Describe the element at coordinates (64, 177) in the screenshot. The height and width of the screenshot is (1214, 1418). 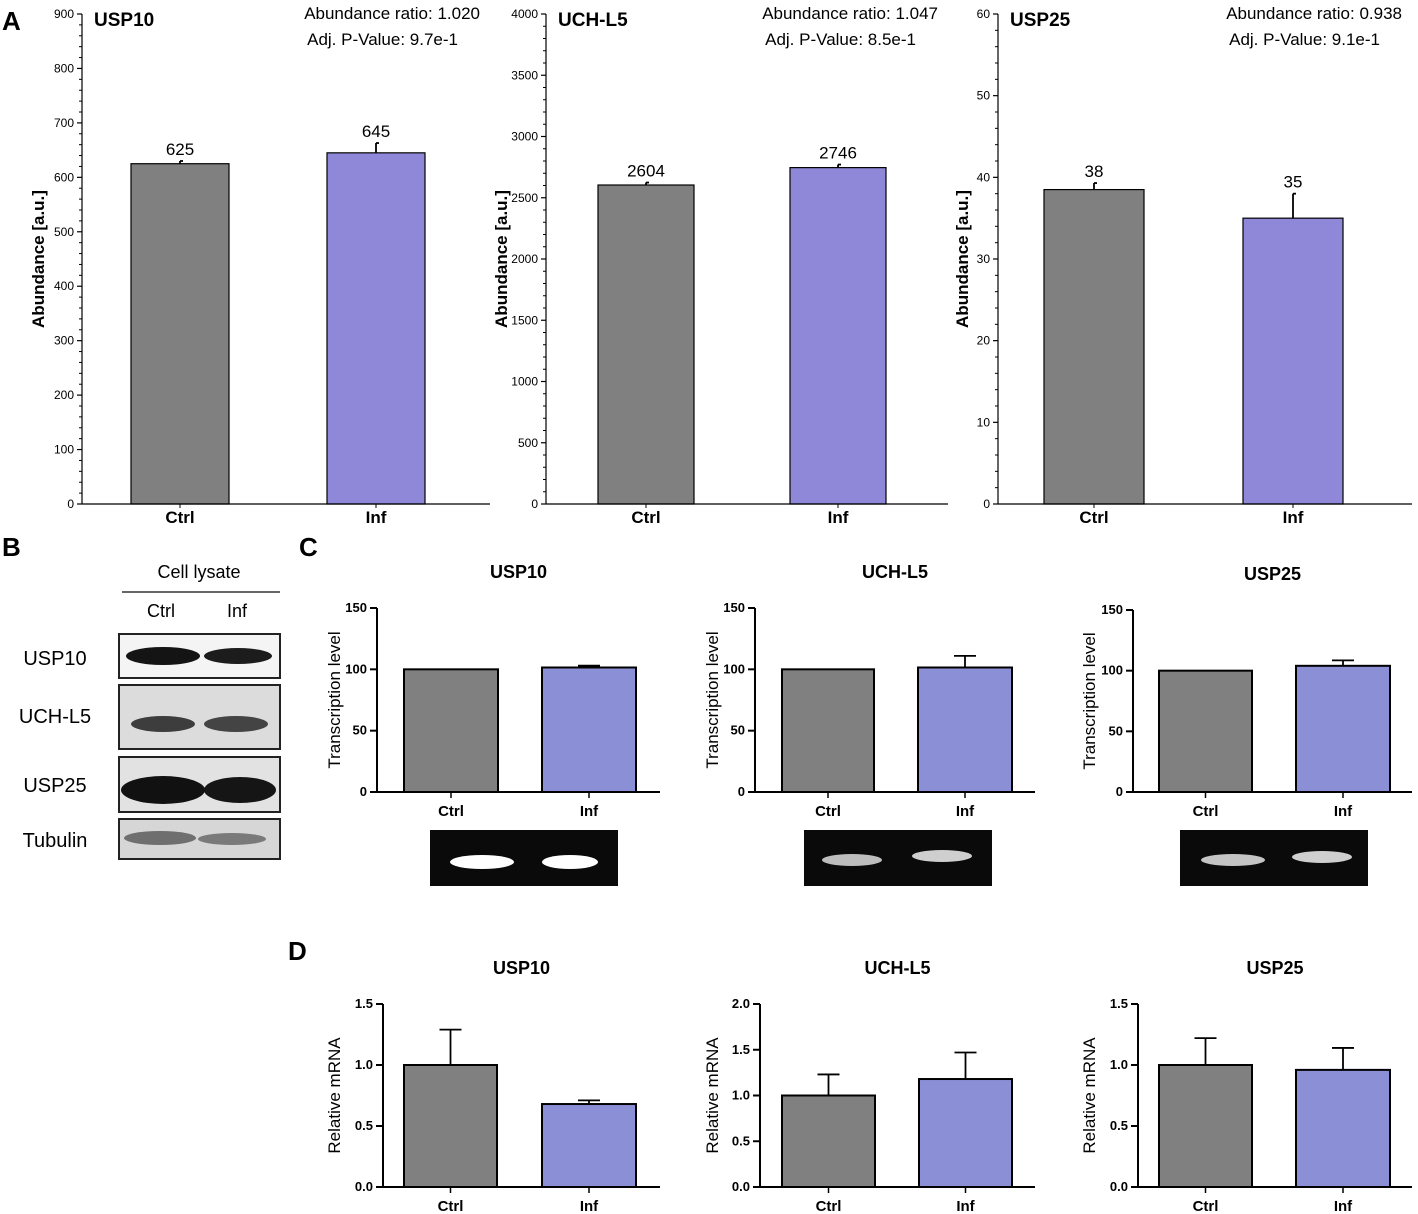
I see `y-tick-label: 600` at that location.